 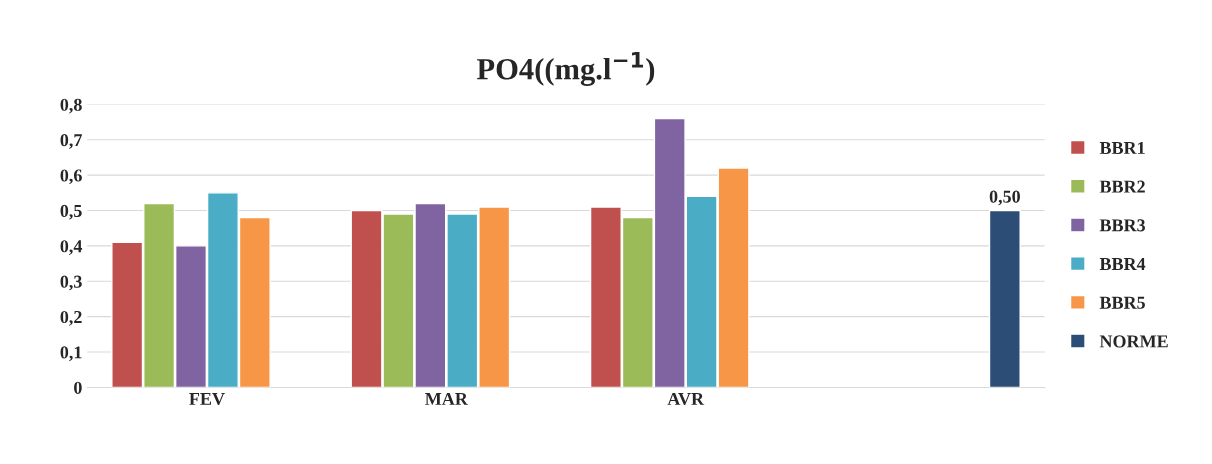 I want to click on x-tick-label: MAR, so click(x=447, y=398).